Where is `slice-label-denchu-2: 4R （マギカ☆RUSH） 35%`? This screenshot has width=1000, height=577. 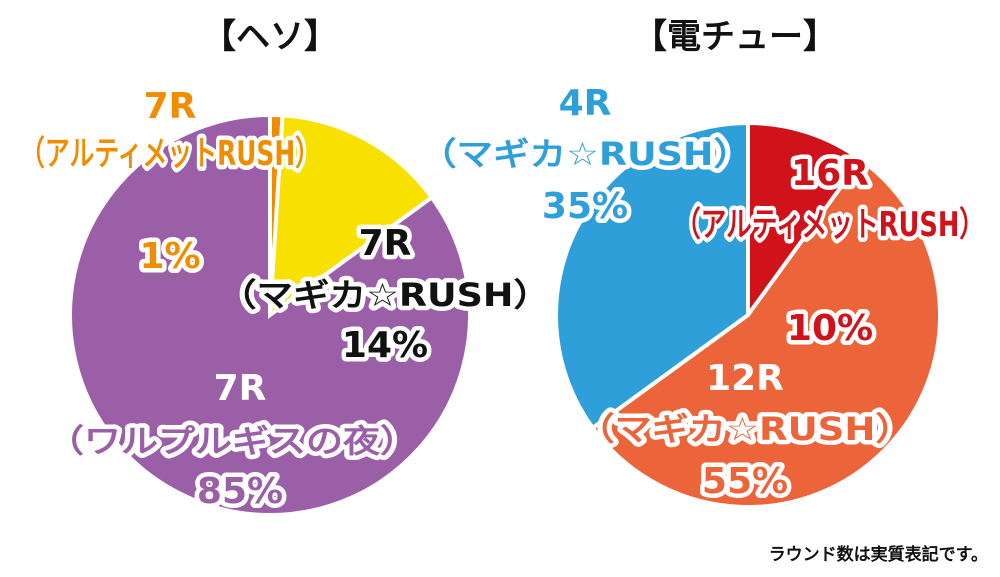 slice-label-denchu-2: 4R （マギカ☆RUSH） 35% is located at coordinates (585, 155).